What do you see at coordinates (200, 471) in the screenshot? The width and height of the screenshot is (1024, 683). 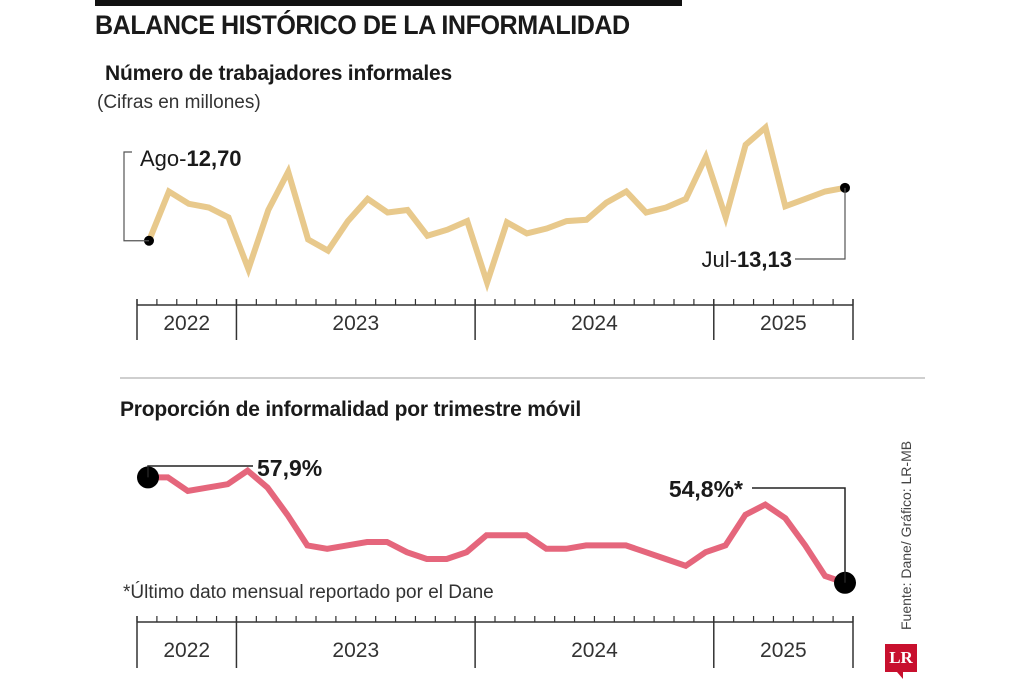 I see `chart2-first-leader-line` at bounding box center [200, 471].